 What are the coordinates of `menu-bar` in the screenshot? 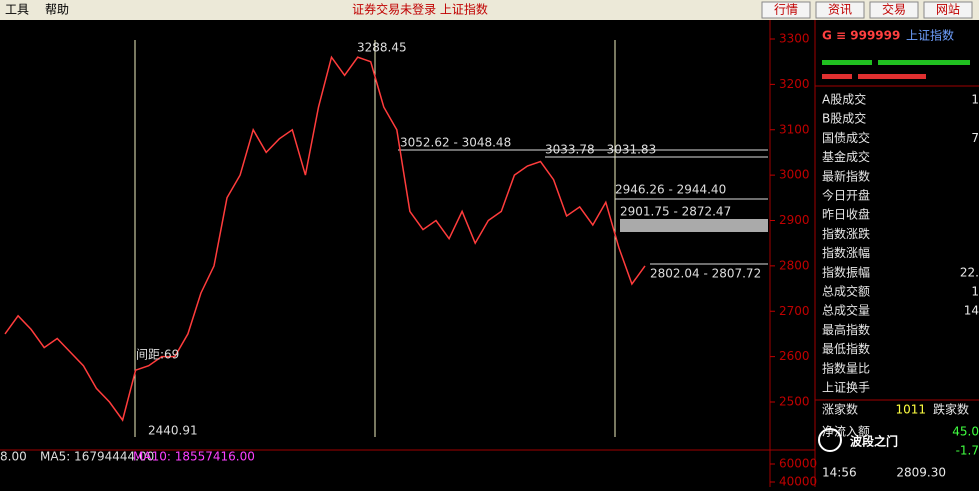 It's located at (489, 10).